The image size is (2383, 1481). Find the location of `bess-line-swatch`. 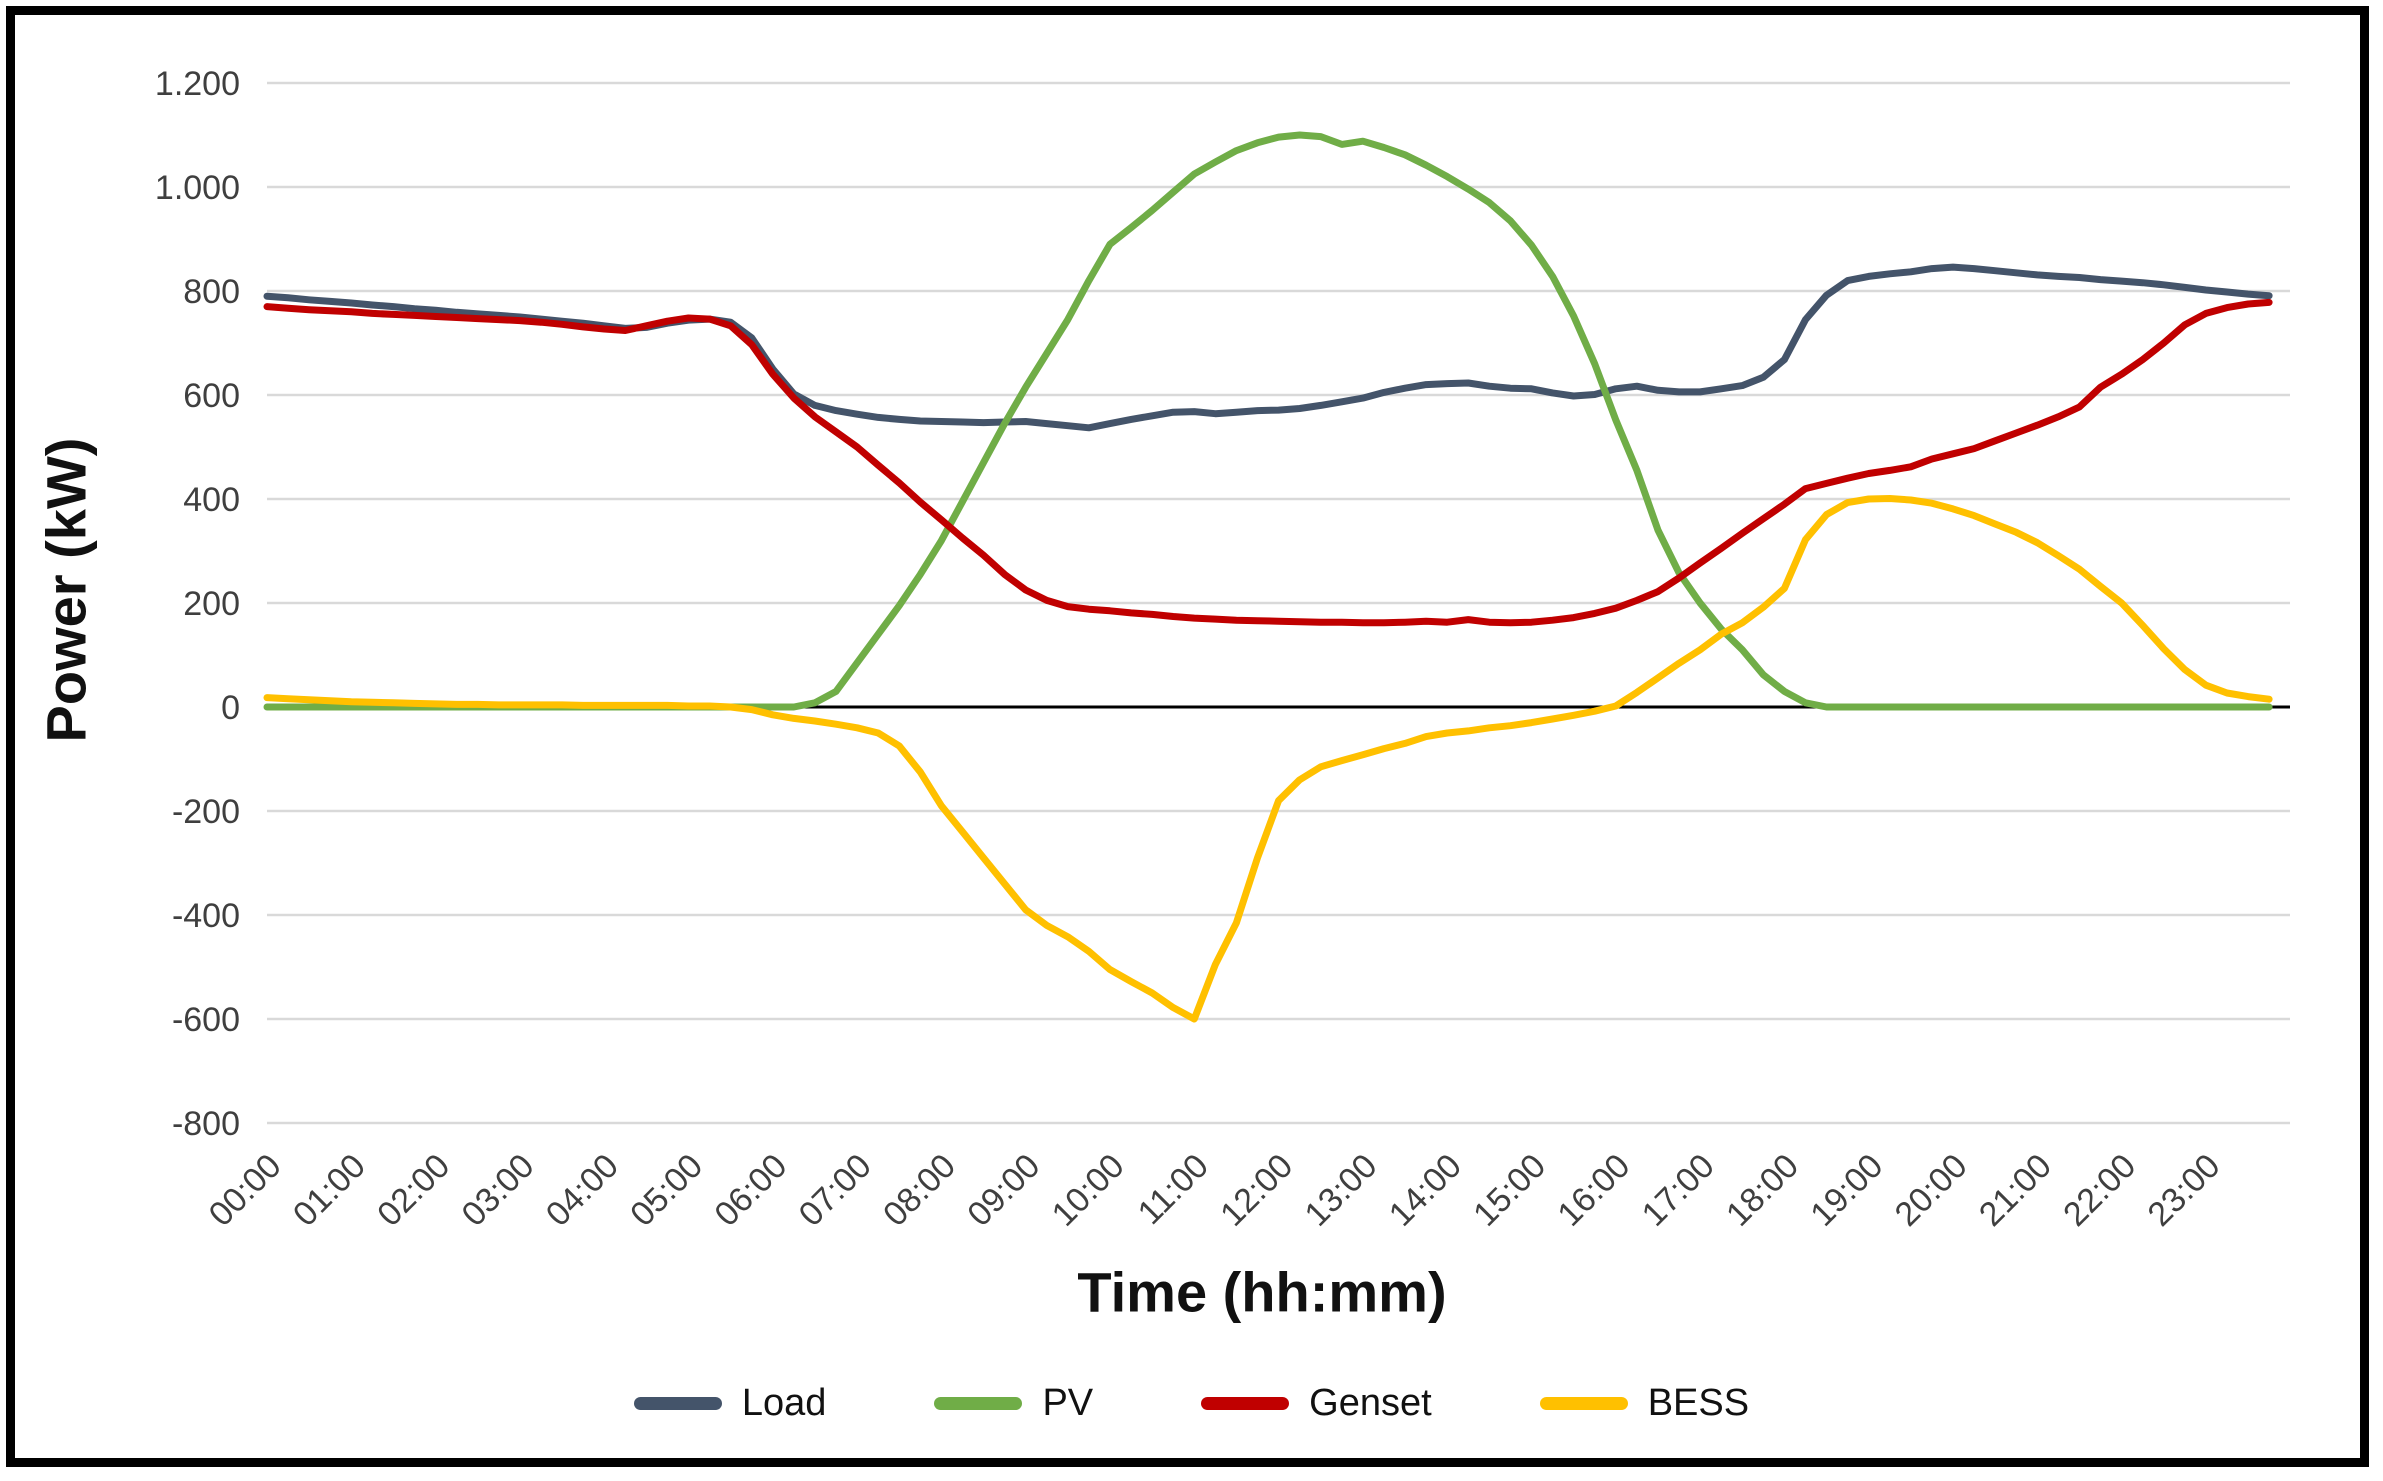

bess-line-swatch is located at coordinates (1583, 1403).